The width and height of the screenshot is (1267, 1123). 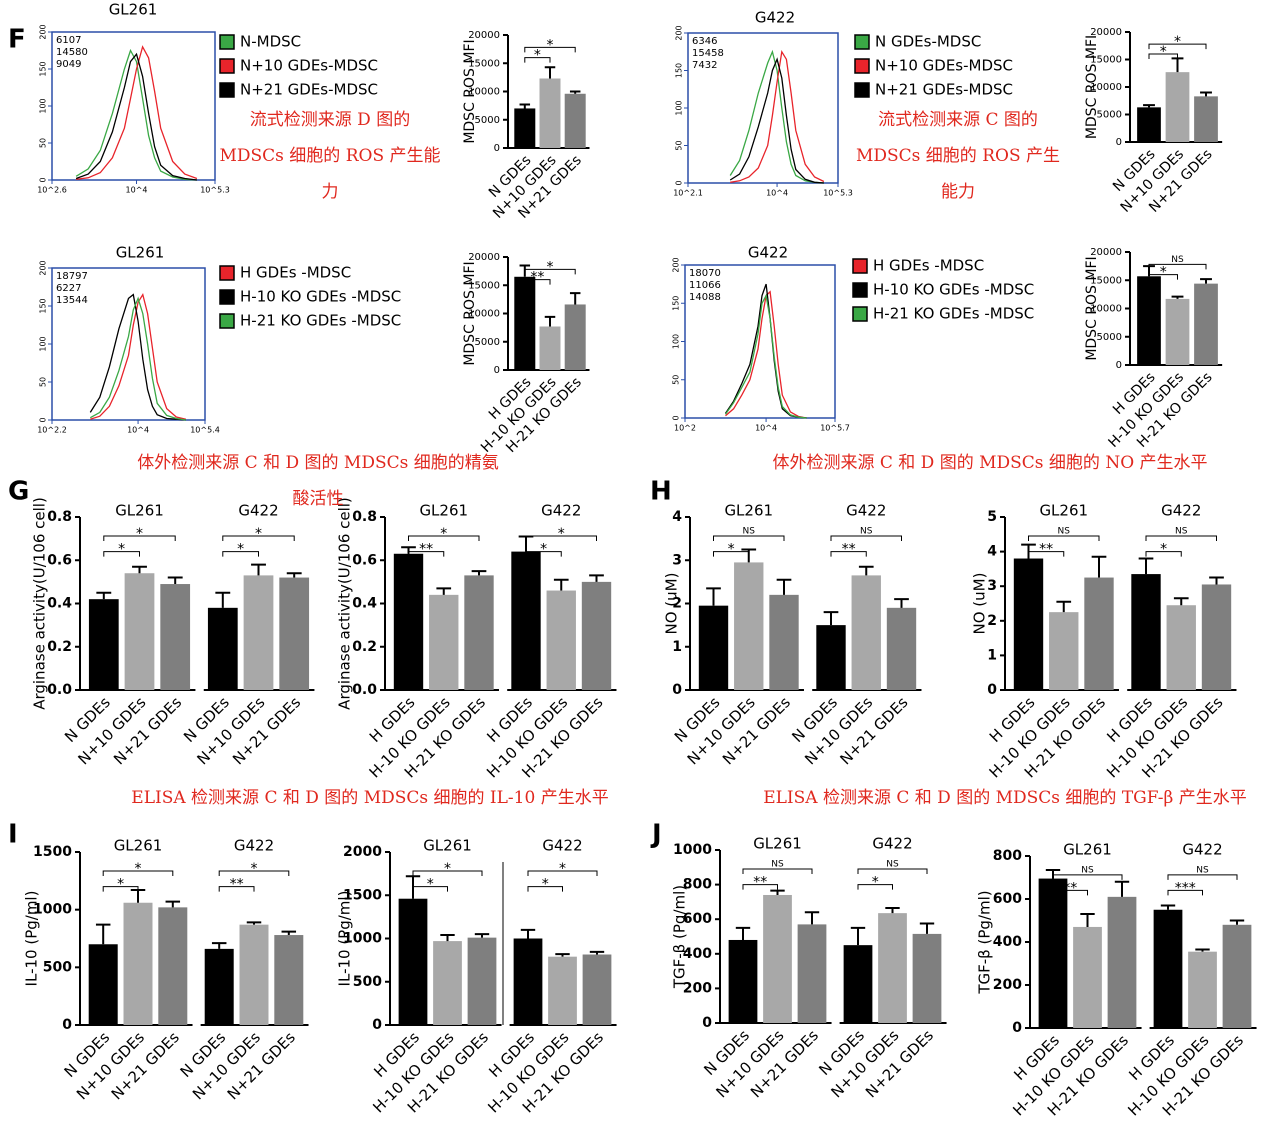 I want to click on x-tick-label: 10^4, so click(x=137, y=190).